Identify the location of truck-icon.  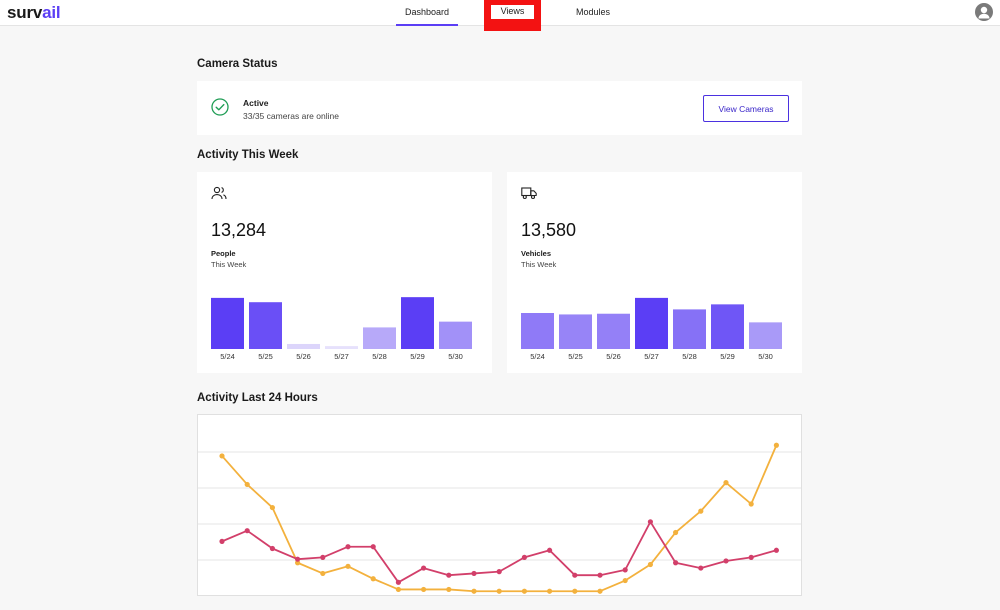
(529, 193).